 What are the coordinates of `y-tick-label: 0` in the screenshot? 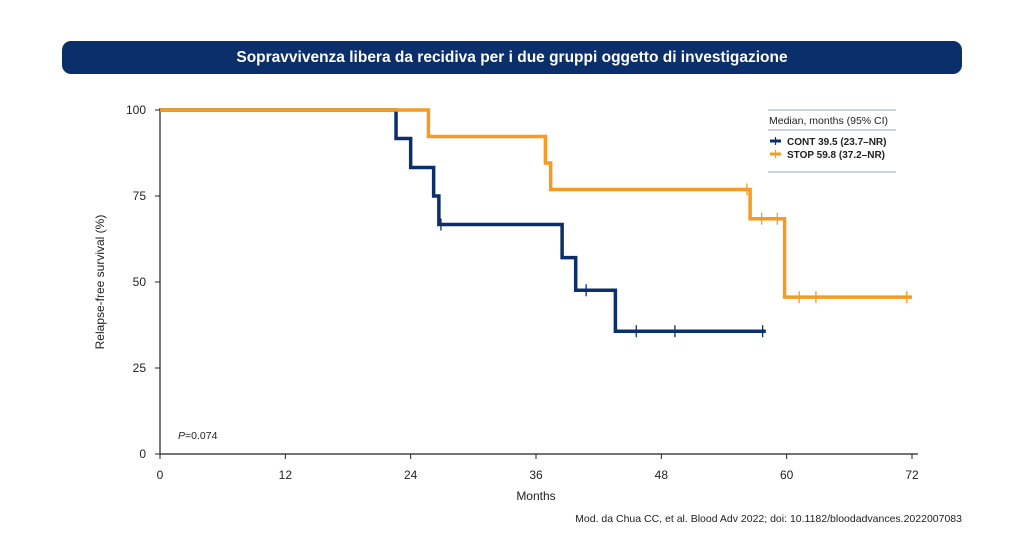 It's located at (142, 454).